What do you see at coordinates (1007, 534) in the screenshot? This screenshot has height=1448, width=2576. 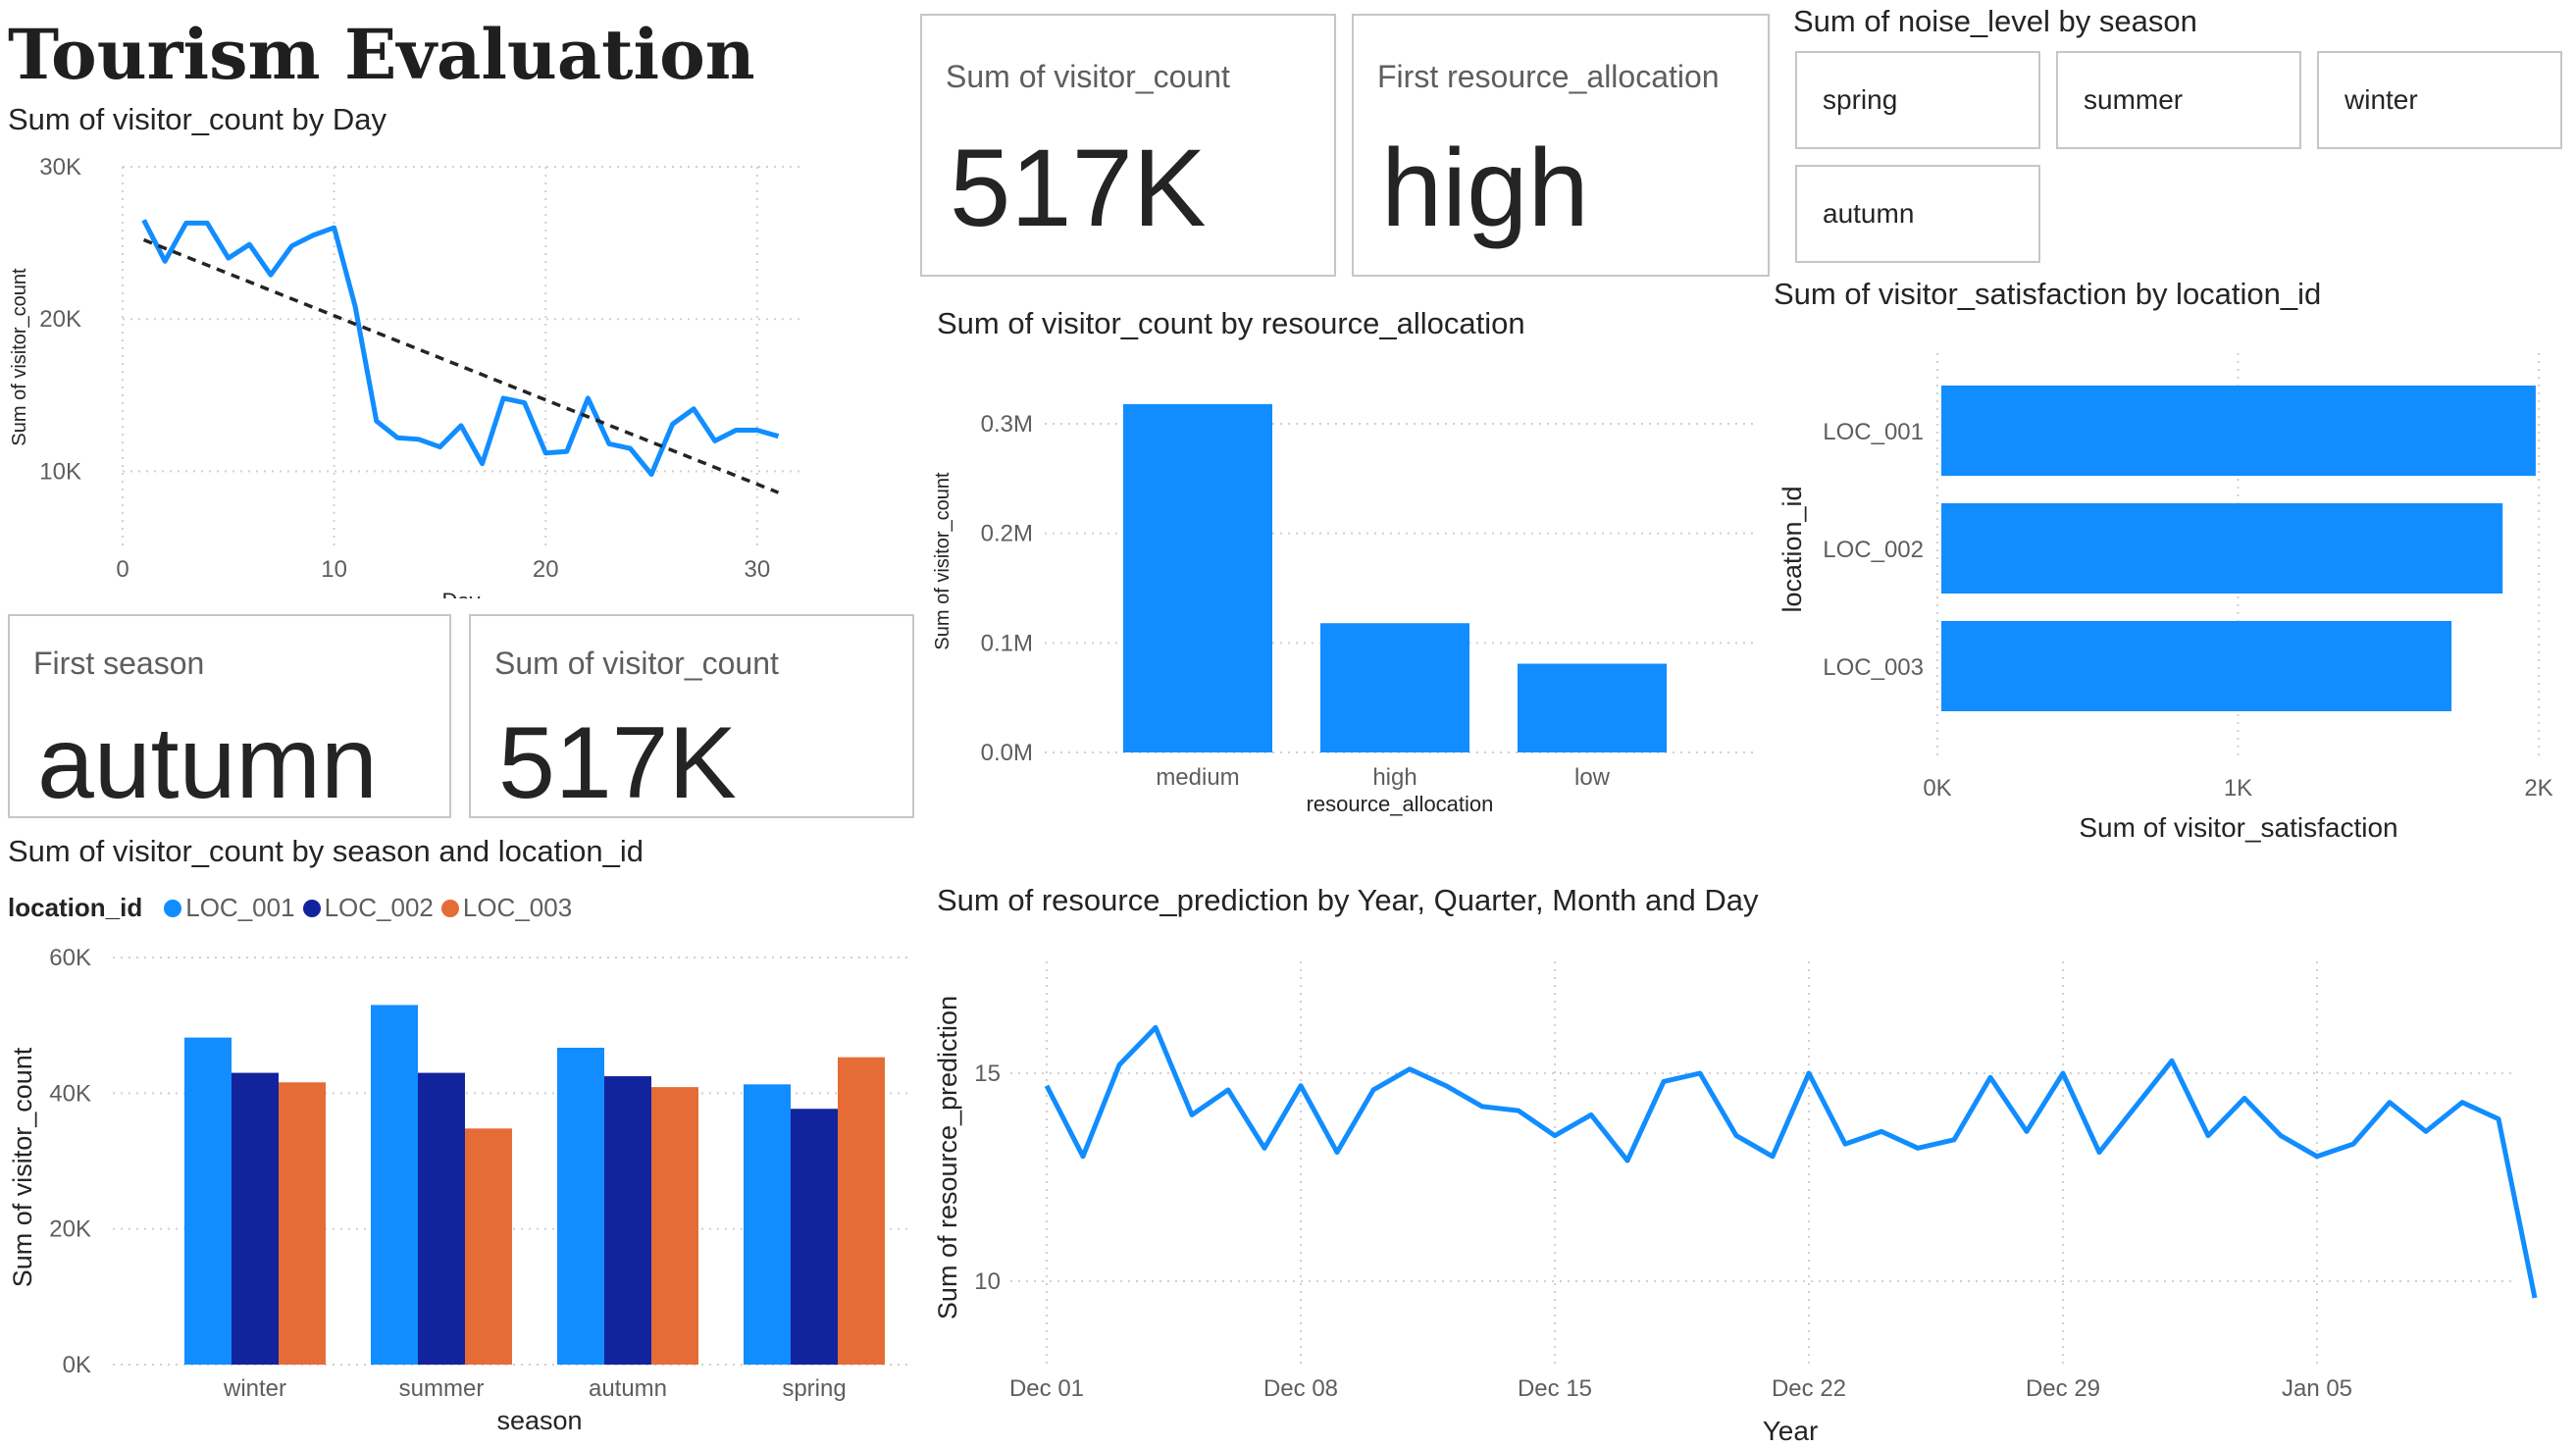 I see `y-tick-label: 0.2M` at bounding box center [1007, 534].